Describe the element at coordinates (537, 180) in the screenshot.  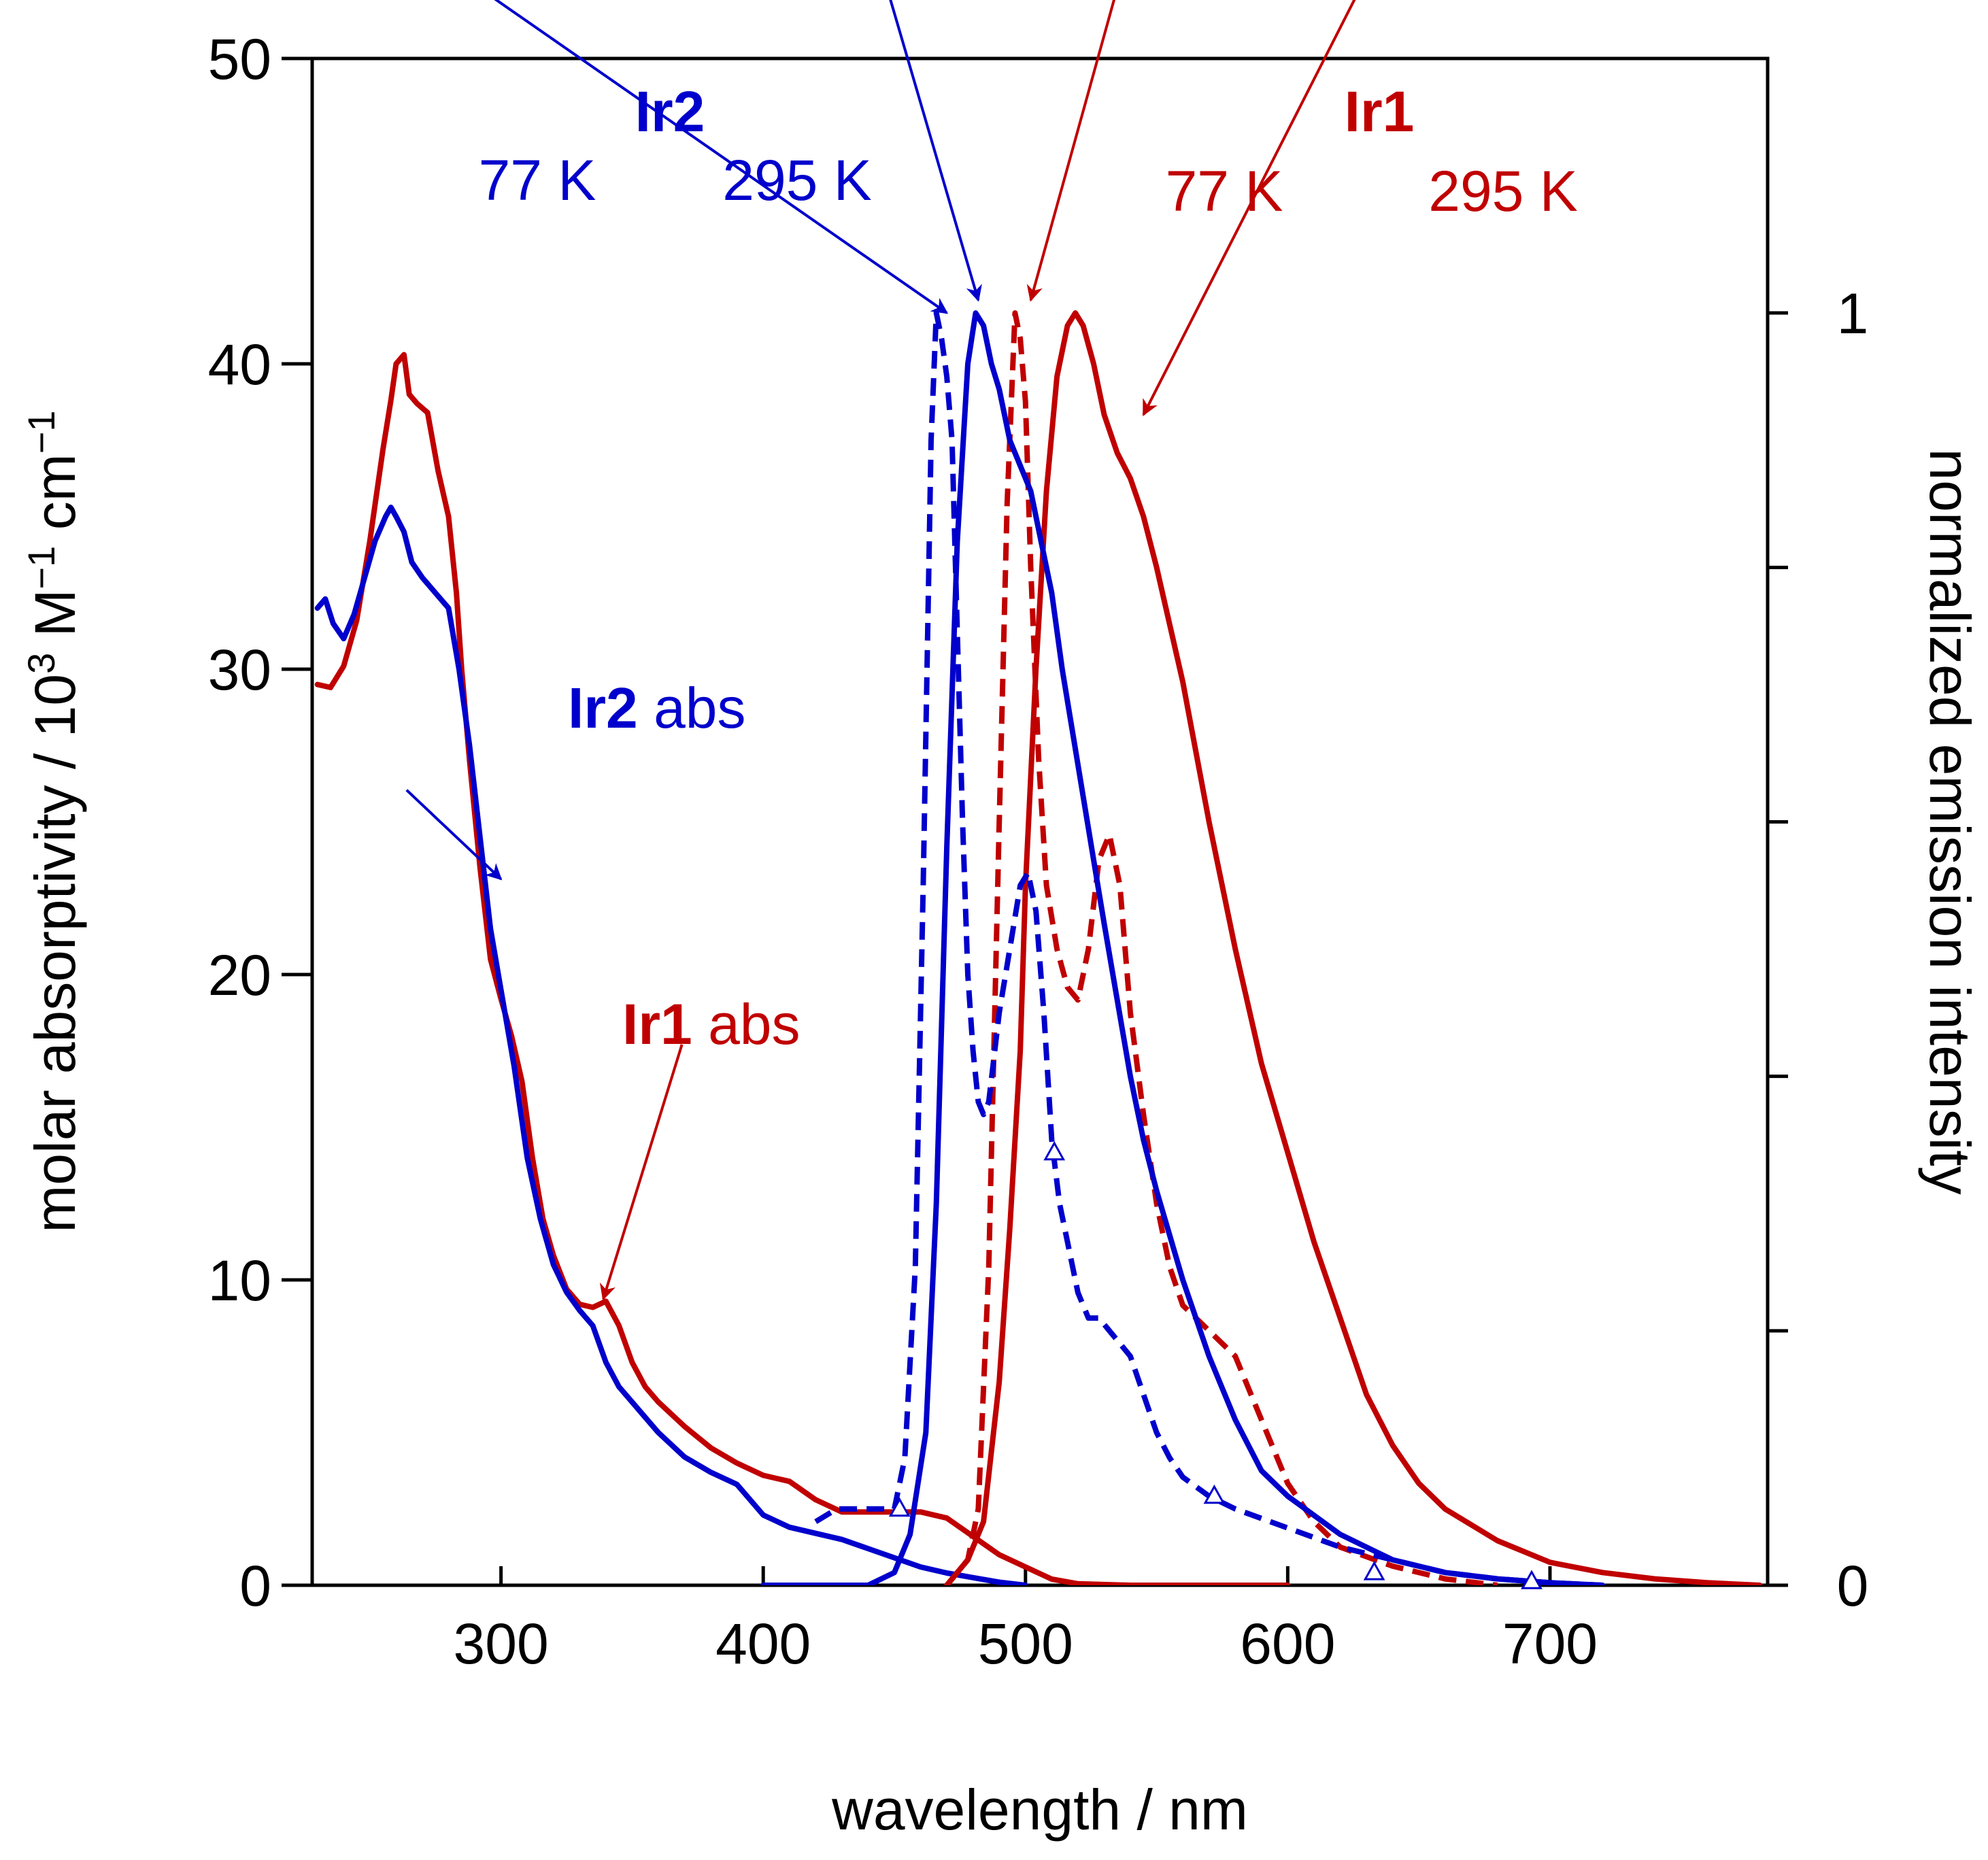
I see `ir2-77k-label: 77 K` at that location.